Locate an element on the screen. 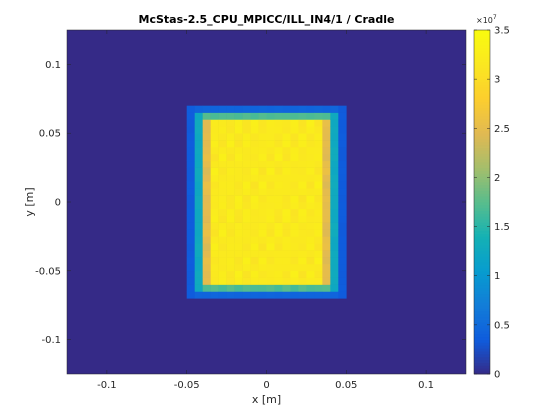 This screenshot has height=420, width=560. colorbar-multiplier: ×107 is located at coordinates (486, 19).